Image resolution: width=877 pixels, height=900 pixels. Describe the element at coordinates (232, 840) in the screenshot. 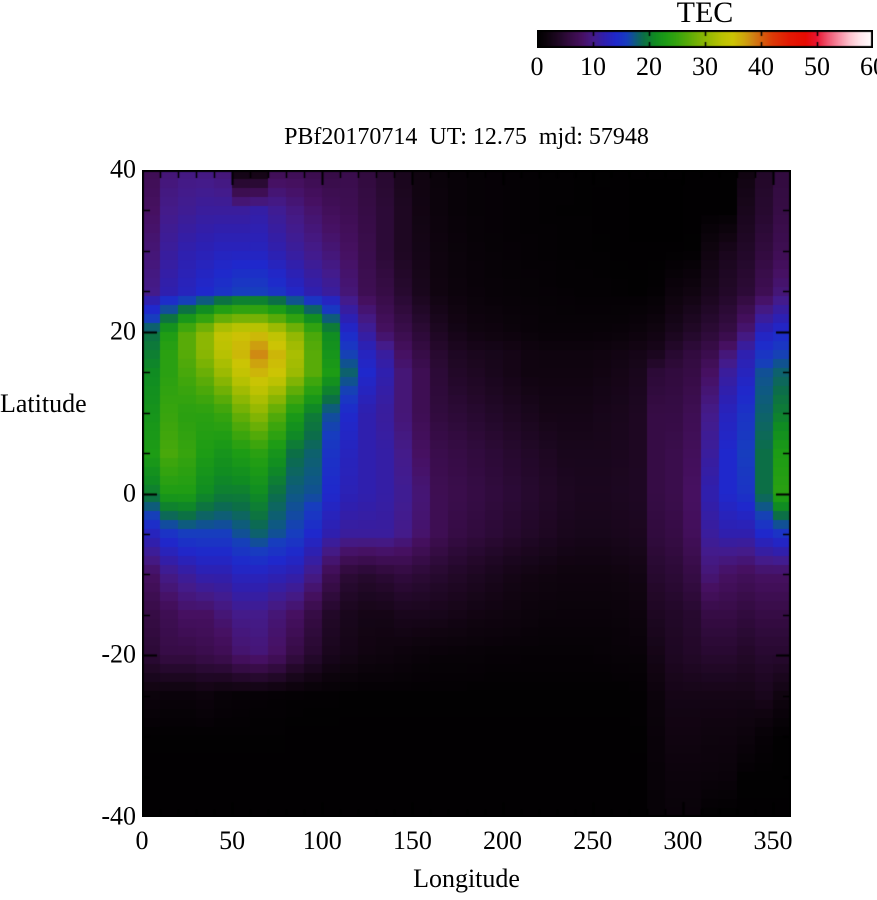

I see `x-axis-tick-label: 50` at that location.